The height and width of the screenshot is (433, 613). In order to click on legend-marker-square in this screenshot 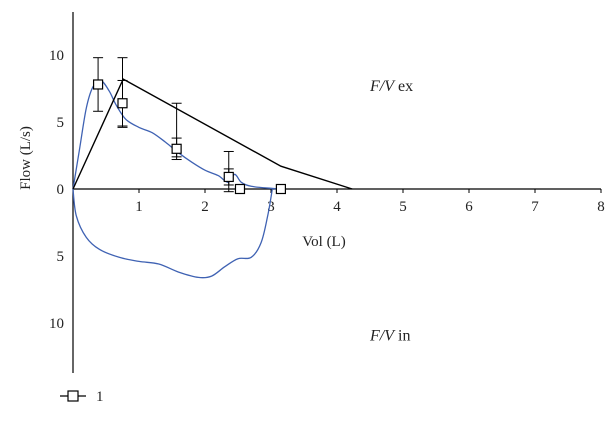, I will do `click(73, 396)`.